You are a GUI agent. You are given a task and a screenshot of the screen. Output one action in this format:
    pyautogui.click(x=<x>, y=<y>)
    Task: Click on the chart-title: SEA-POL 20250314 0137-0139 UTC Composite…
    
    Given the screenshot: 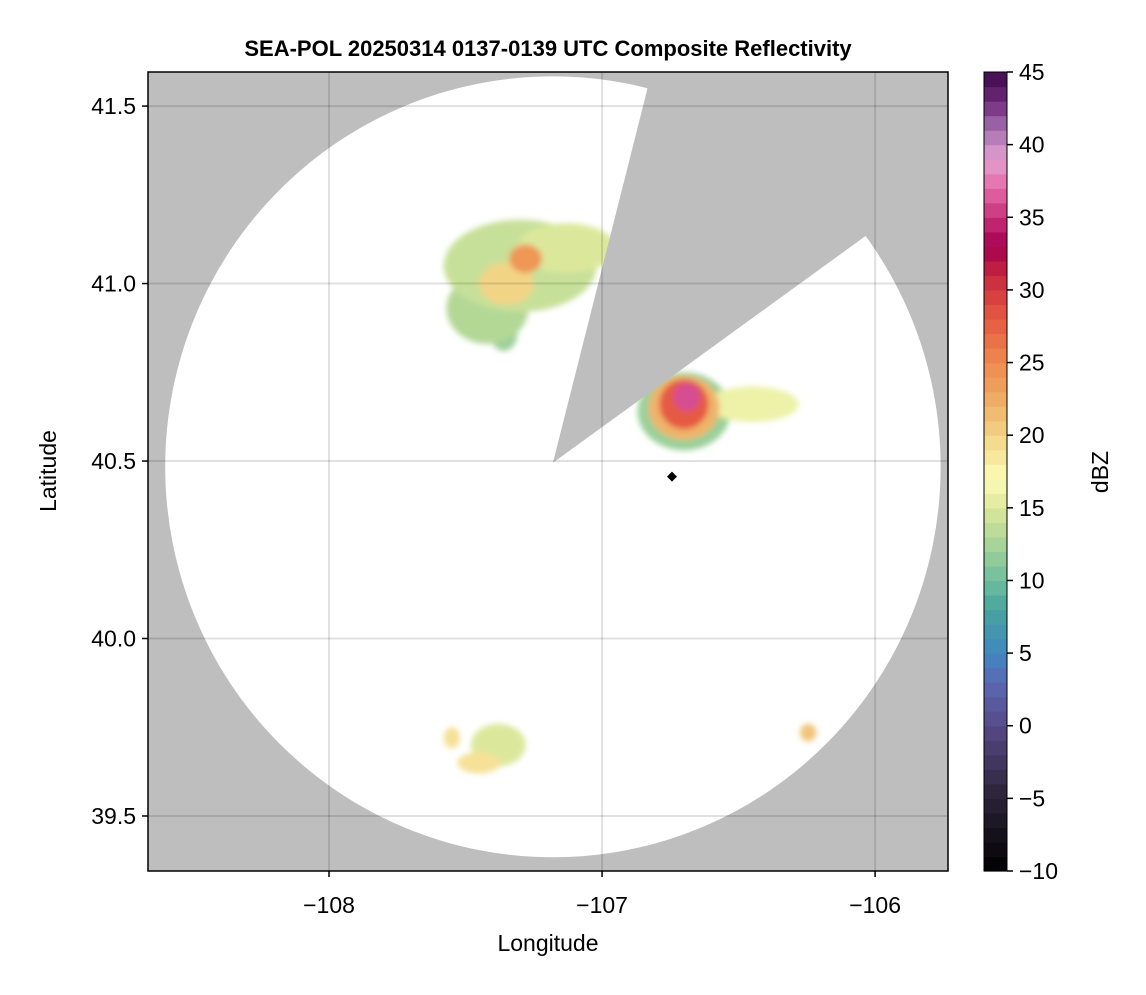 What is the action you would take?
    pyautogui.click(x=548, y=48)
    